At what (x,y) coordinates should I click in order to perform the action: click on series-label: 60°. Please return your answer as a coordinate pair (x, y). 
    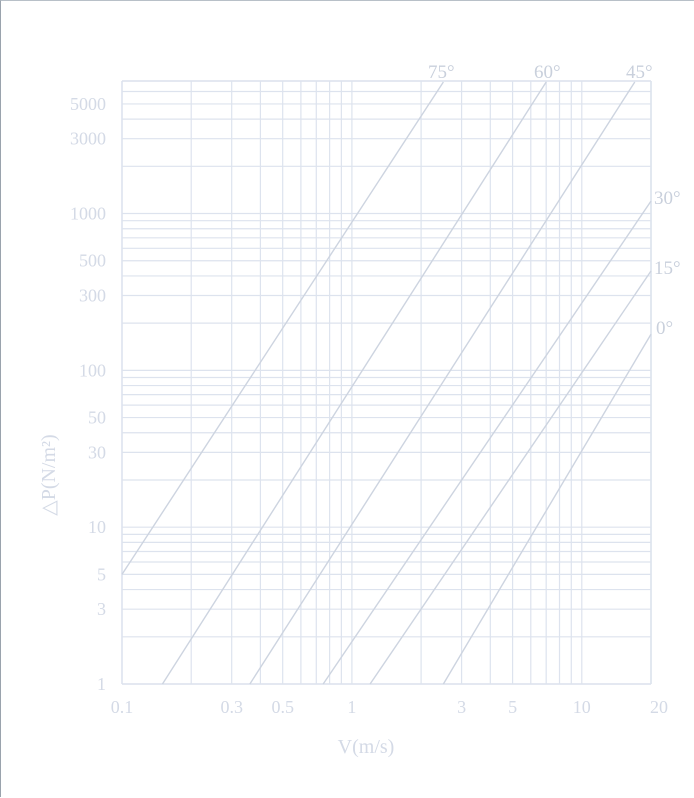
    Looking at the image, I should click on (547, 72).